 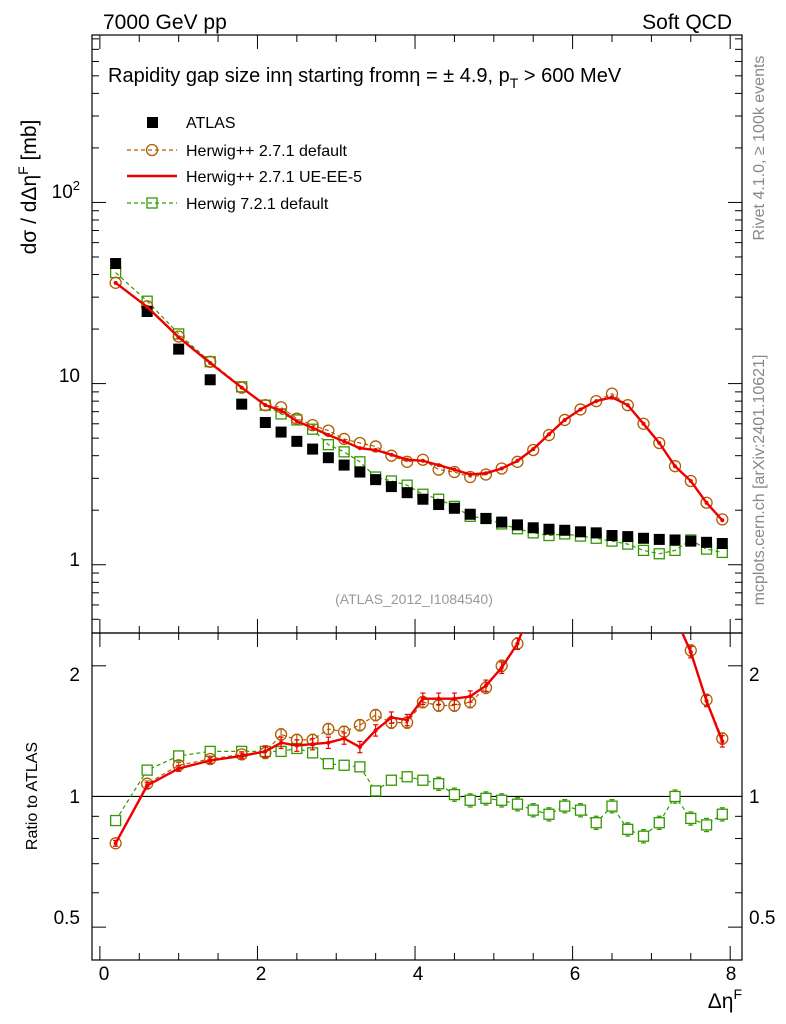 I want to click on ratio-tick-label-0-5-right: 0.5, so click(x=762, y=918).